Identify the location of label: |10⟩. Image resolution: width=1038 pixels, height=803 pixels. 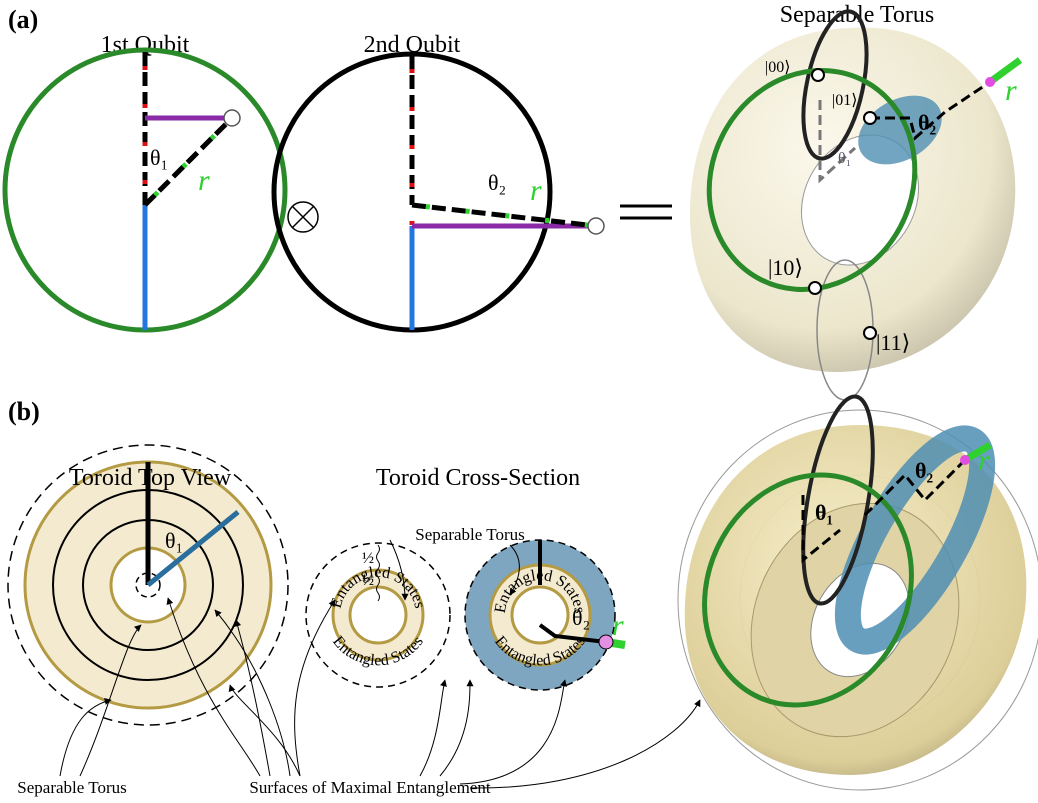
(785, 267).